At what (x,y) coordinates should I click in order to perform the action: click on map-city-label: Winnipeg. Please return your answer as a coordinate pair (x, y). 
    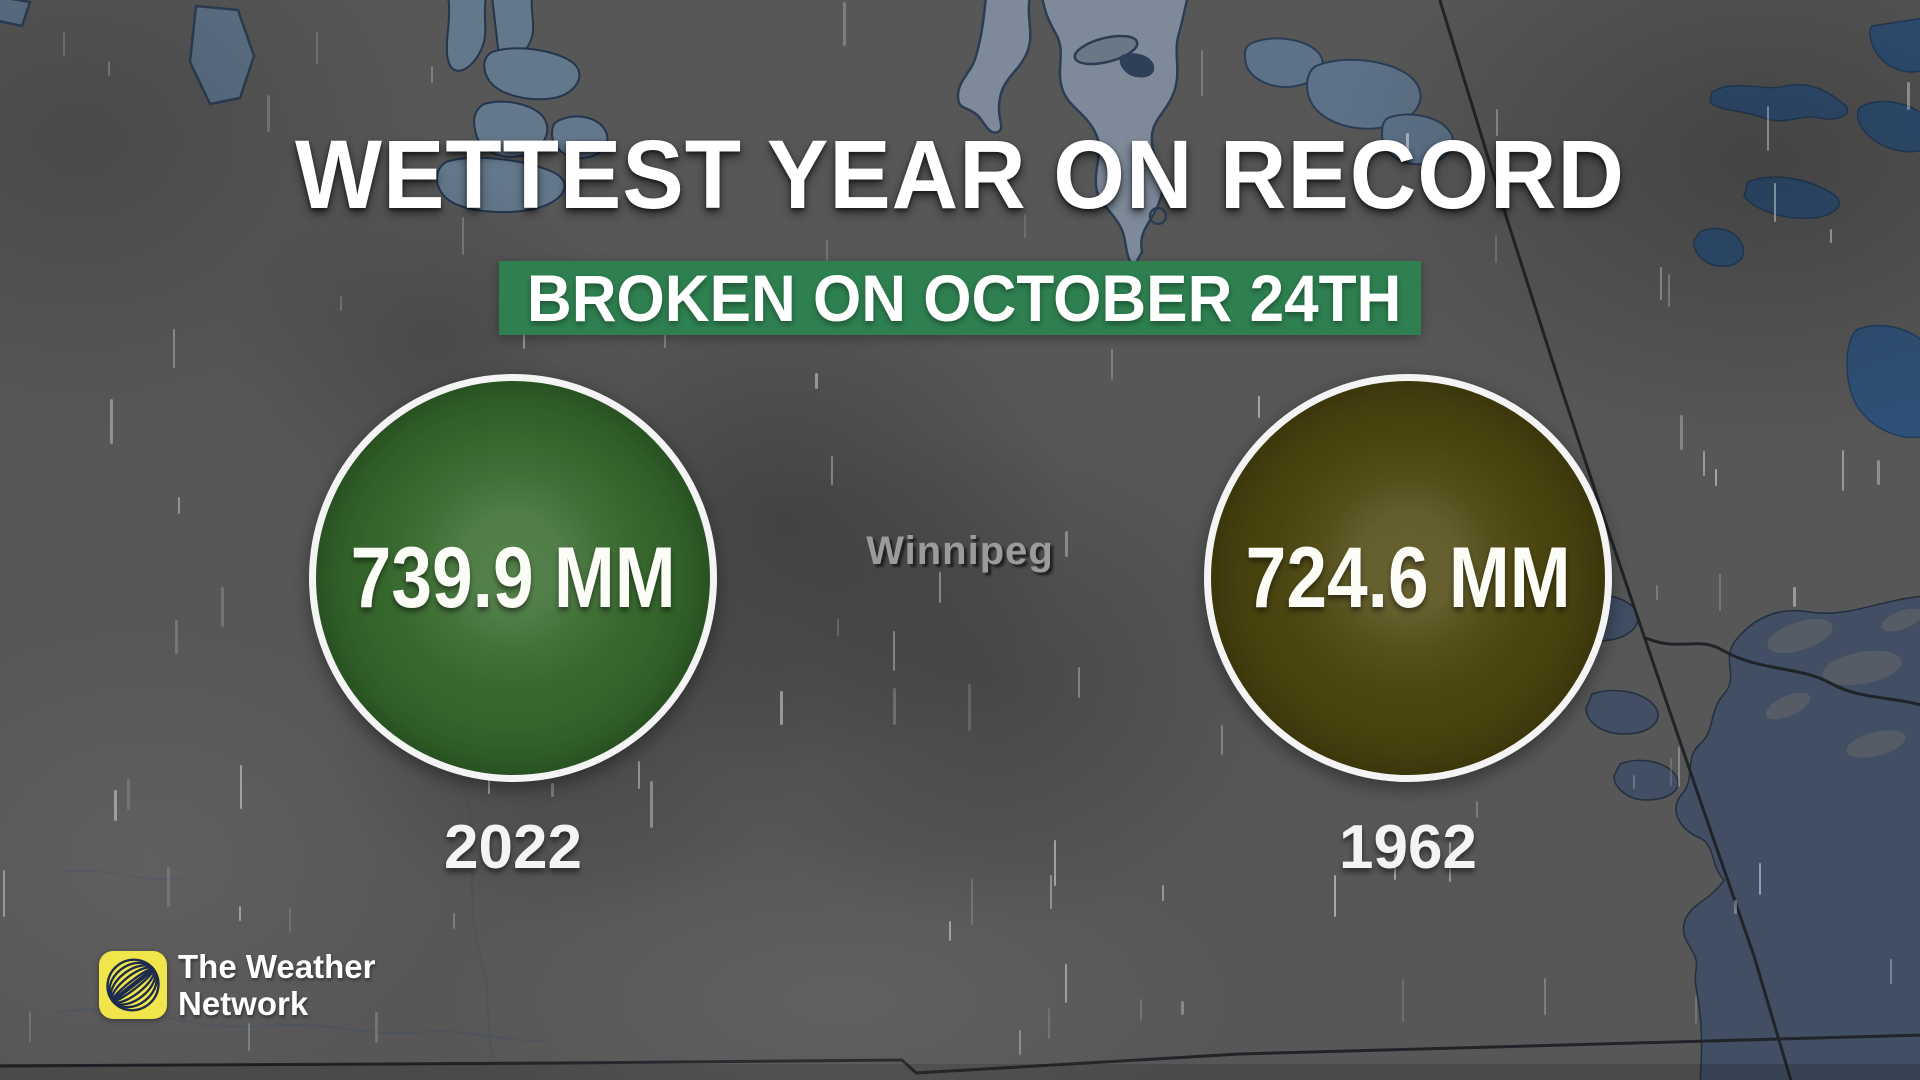
    Looking at the image, I should click on (960, 551).